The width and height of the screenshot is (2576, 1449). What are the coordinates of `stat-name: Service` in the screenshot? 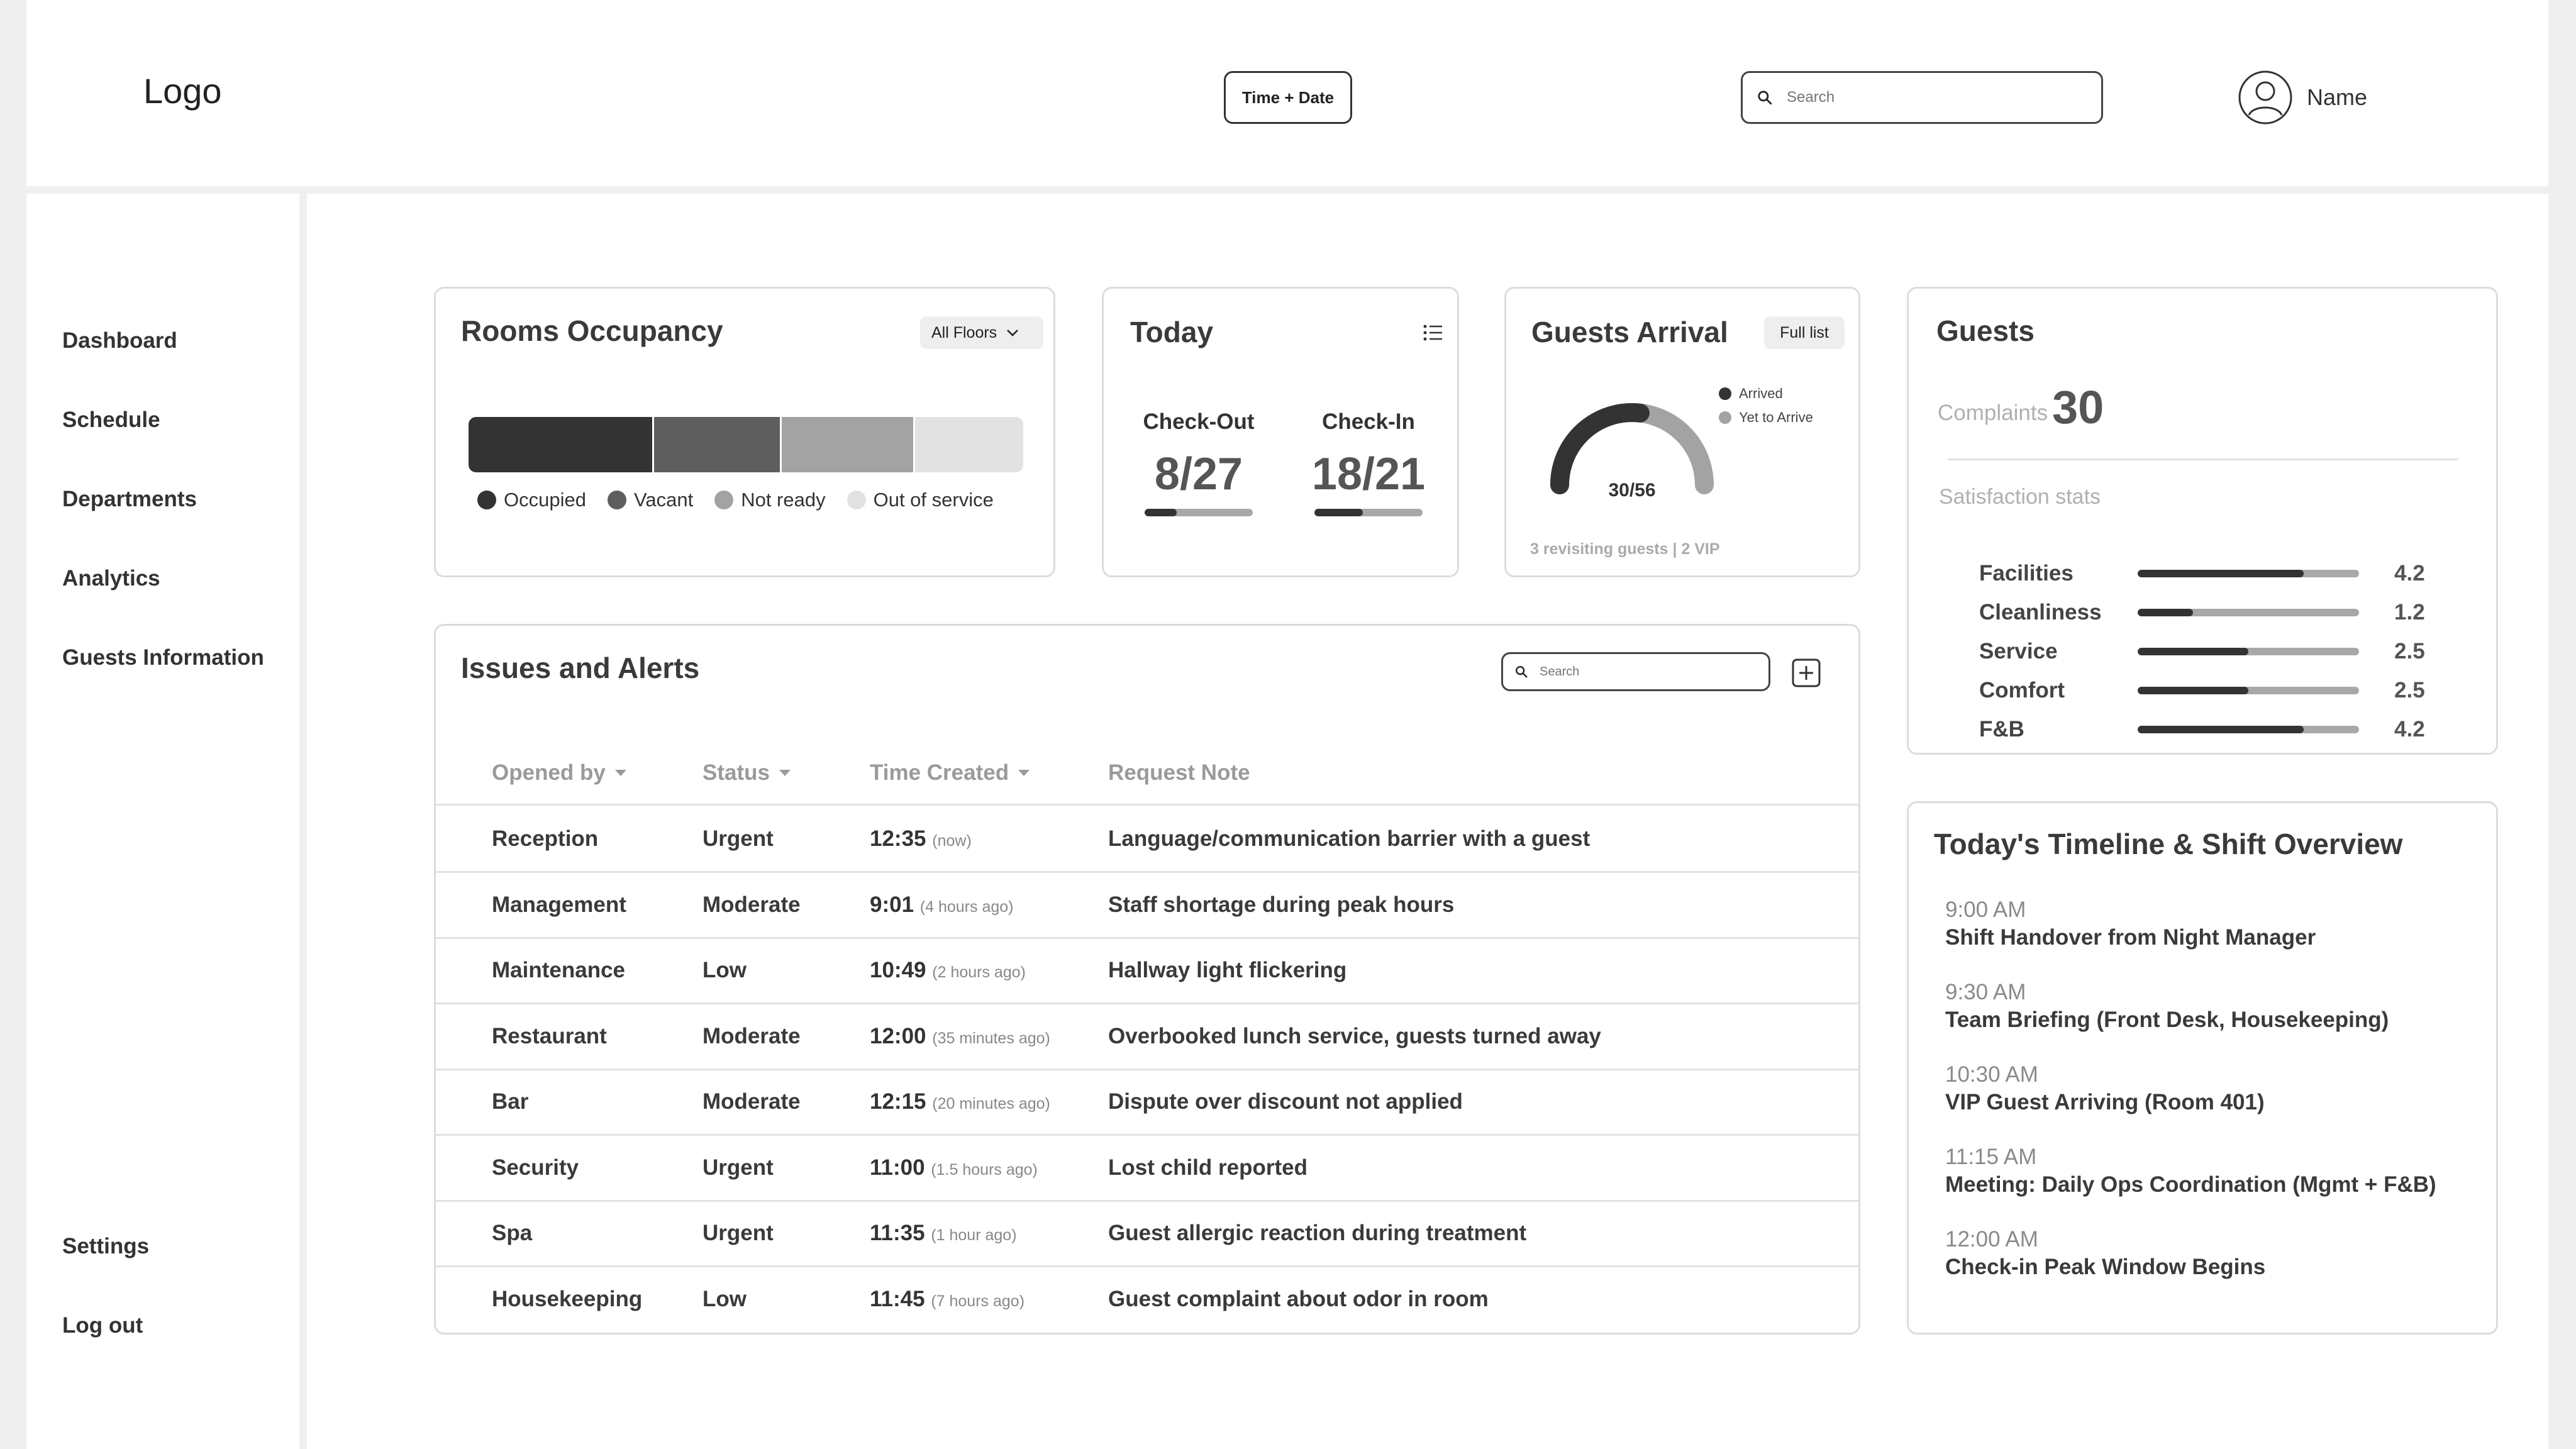 It's located at (2018, 651).